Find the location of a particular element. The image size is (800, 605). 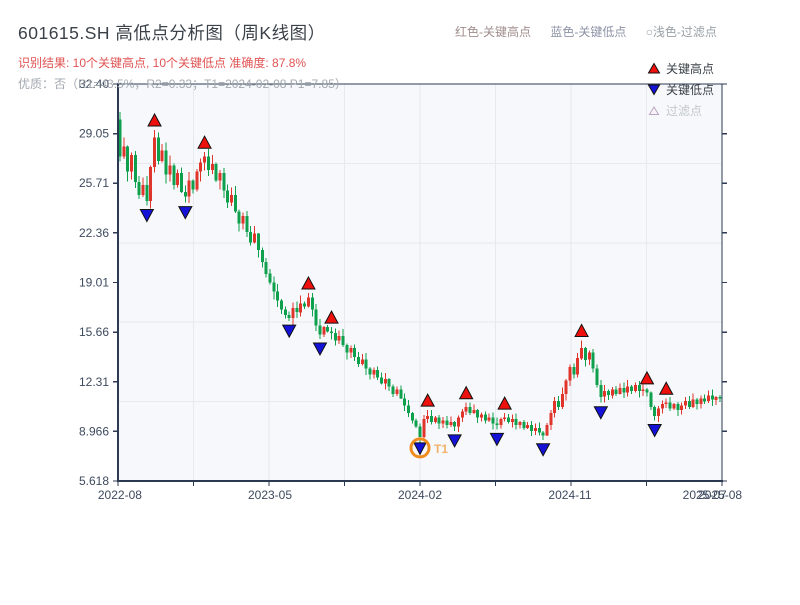

x-axis-label: 2022-08 is located at coordinates (120, 495).